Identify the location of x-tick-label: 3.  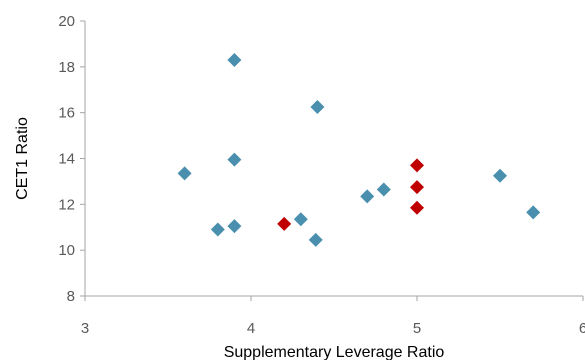
(85, 328).